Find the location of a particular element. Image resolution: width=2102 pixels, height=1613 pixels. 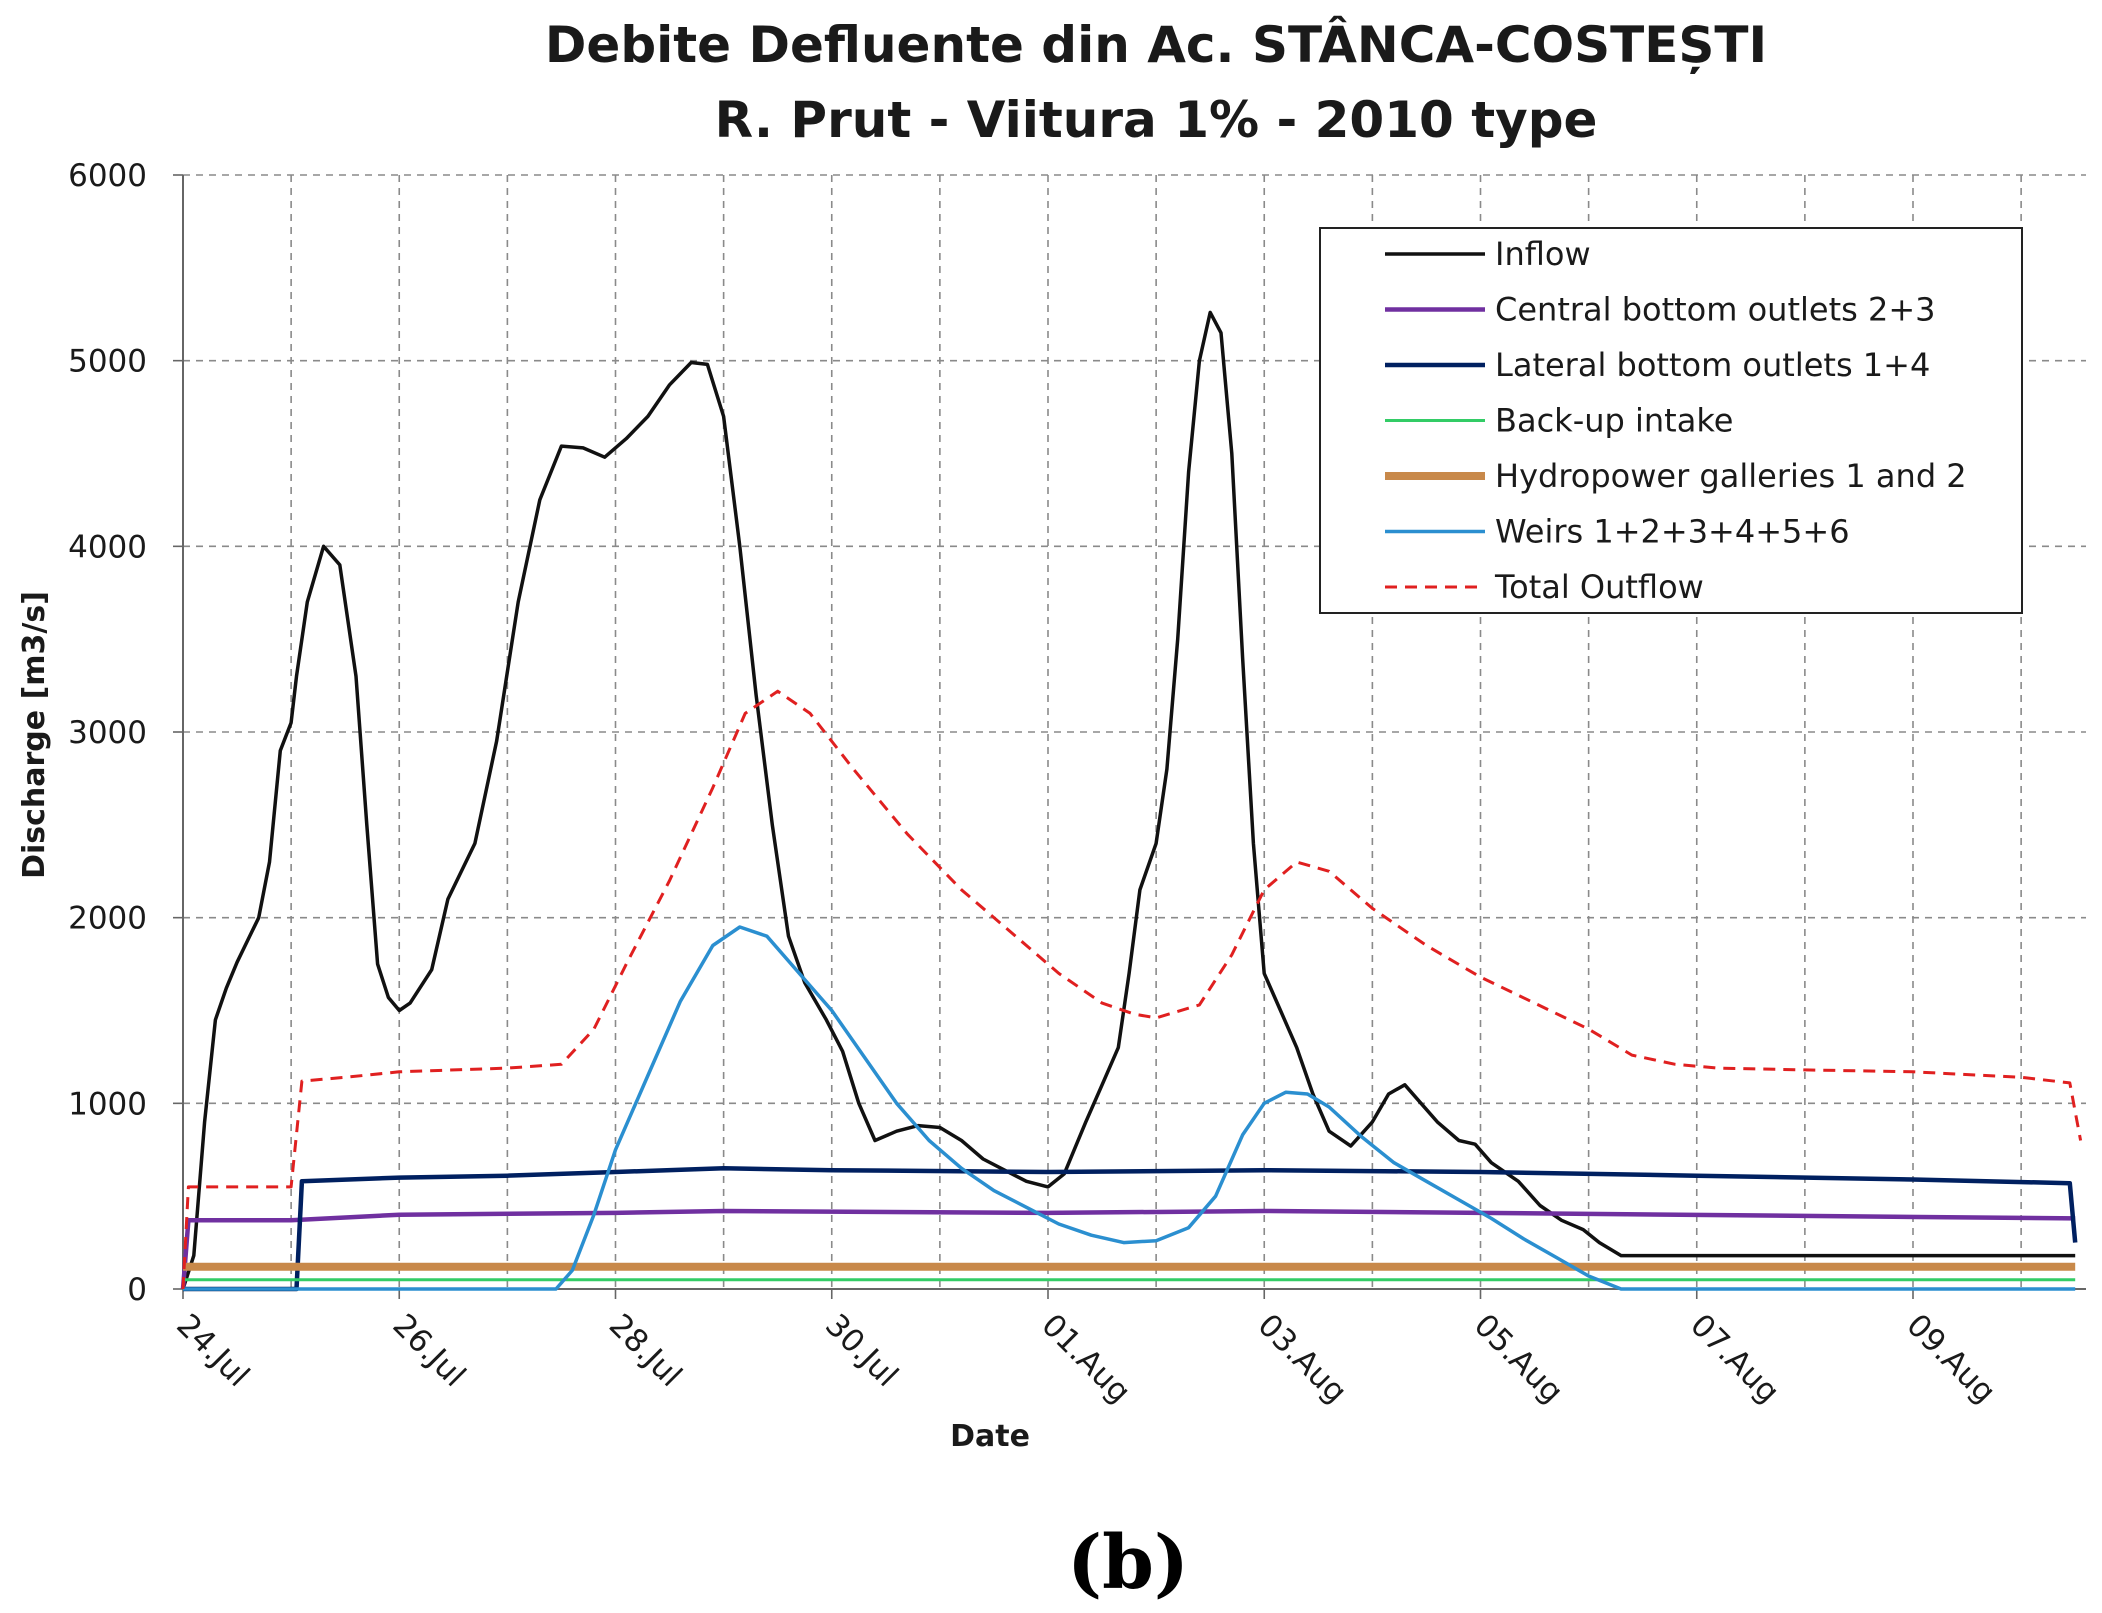

chart-title: Debite Defluente din Ac. STÂNCA-COSTEȘTI is located at coordinates (1156, 44).